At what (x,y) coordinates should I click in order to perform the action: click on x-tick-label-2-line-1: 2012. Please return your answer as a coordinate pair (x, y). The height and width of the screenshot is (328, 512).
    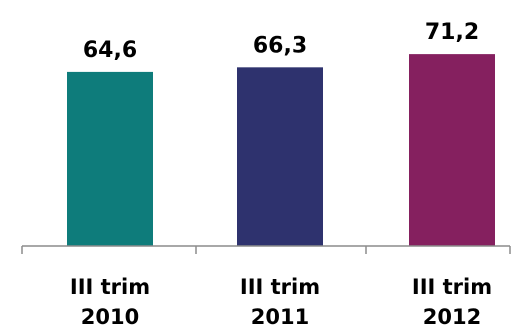
    Looking at the image, I should click on (452, 316).